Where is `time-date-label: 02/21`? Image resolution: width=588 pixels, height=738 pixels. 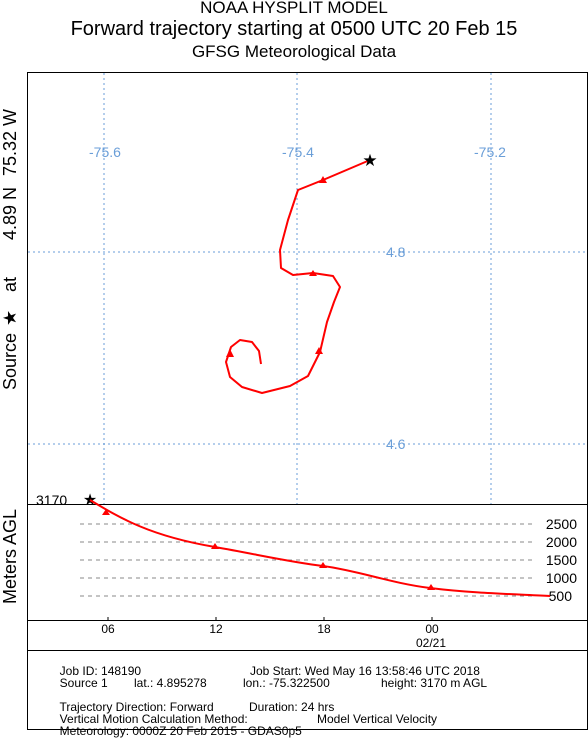 time-date-label: 02/21 is located at coordinates (431, 643).